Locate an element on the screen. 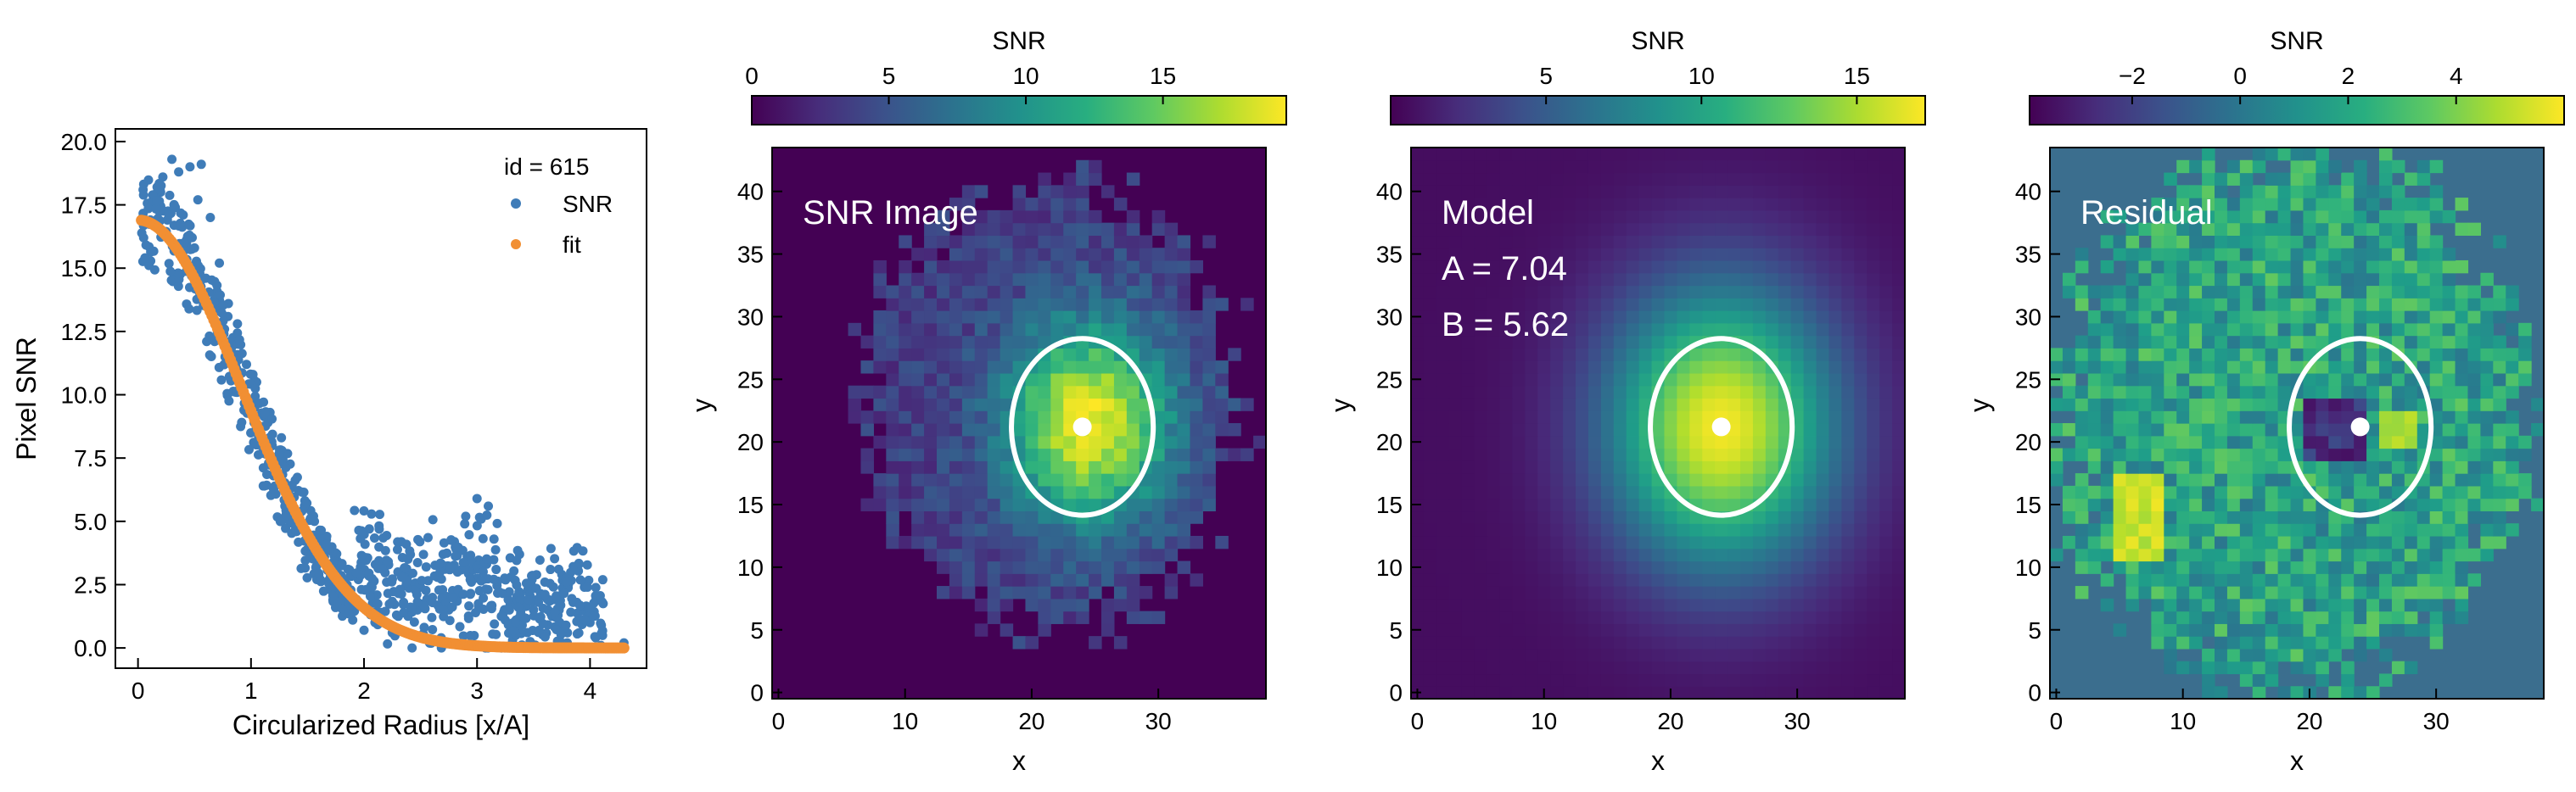 The image size is (2576, 792). model-colorbar: 5 10 15 SNR is located at coordinates (1658, 76).